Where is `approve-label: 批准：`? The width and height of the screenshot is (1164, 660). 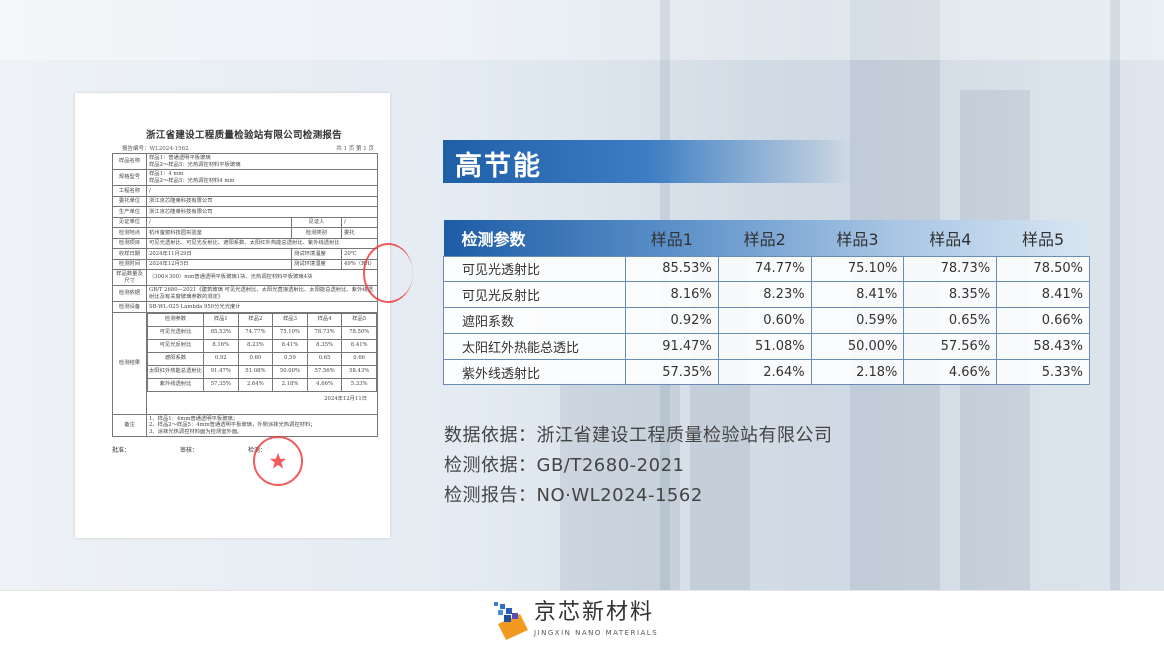 approve-label: 批准： is located at coordinates (121, 450).